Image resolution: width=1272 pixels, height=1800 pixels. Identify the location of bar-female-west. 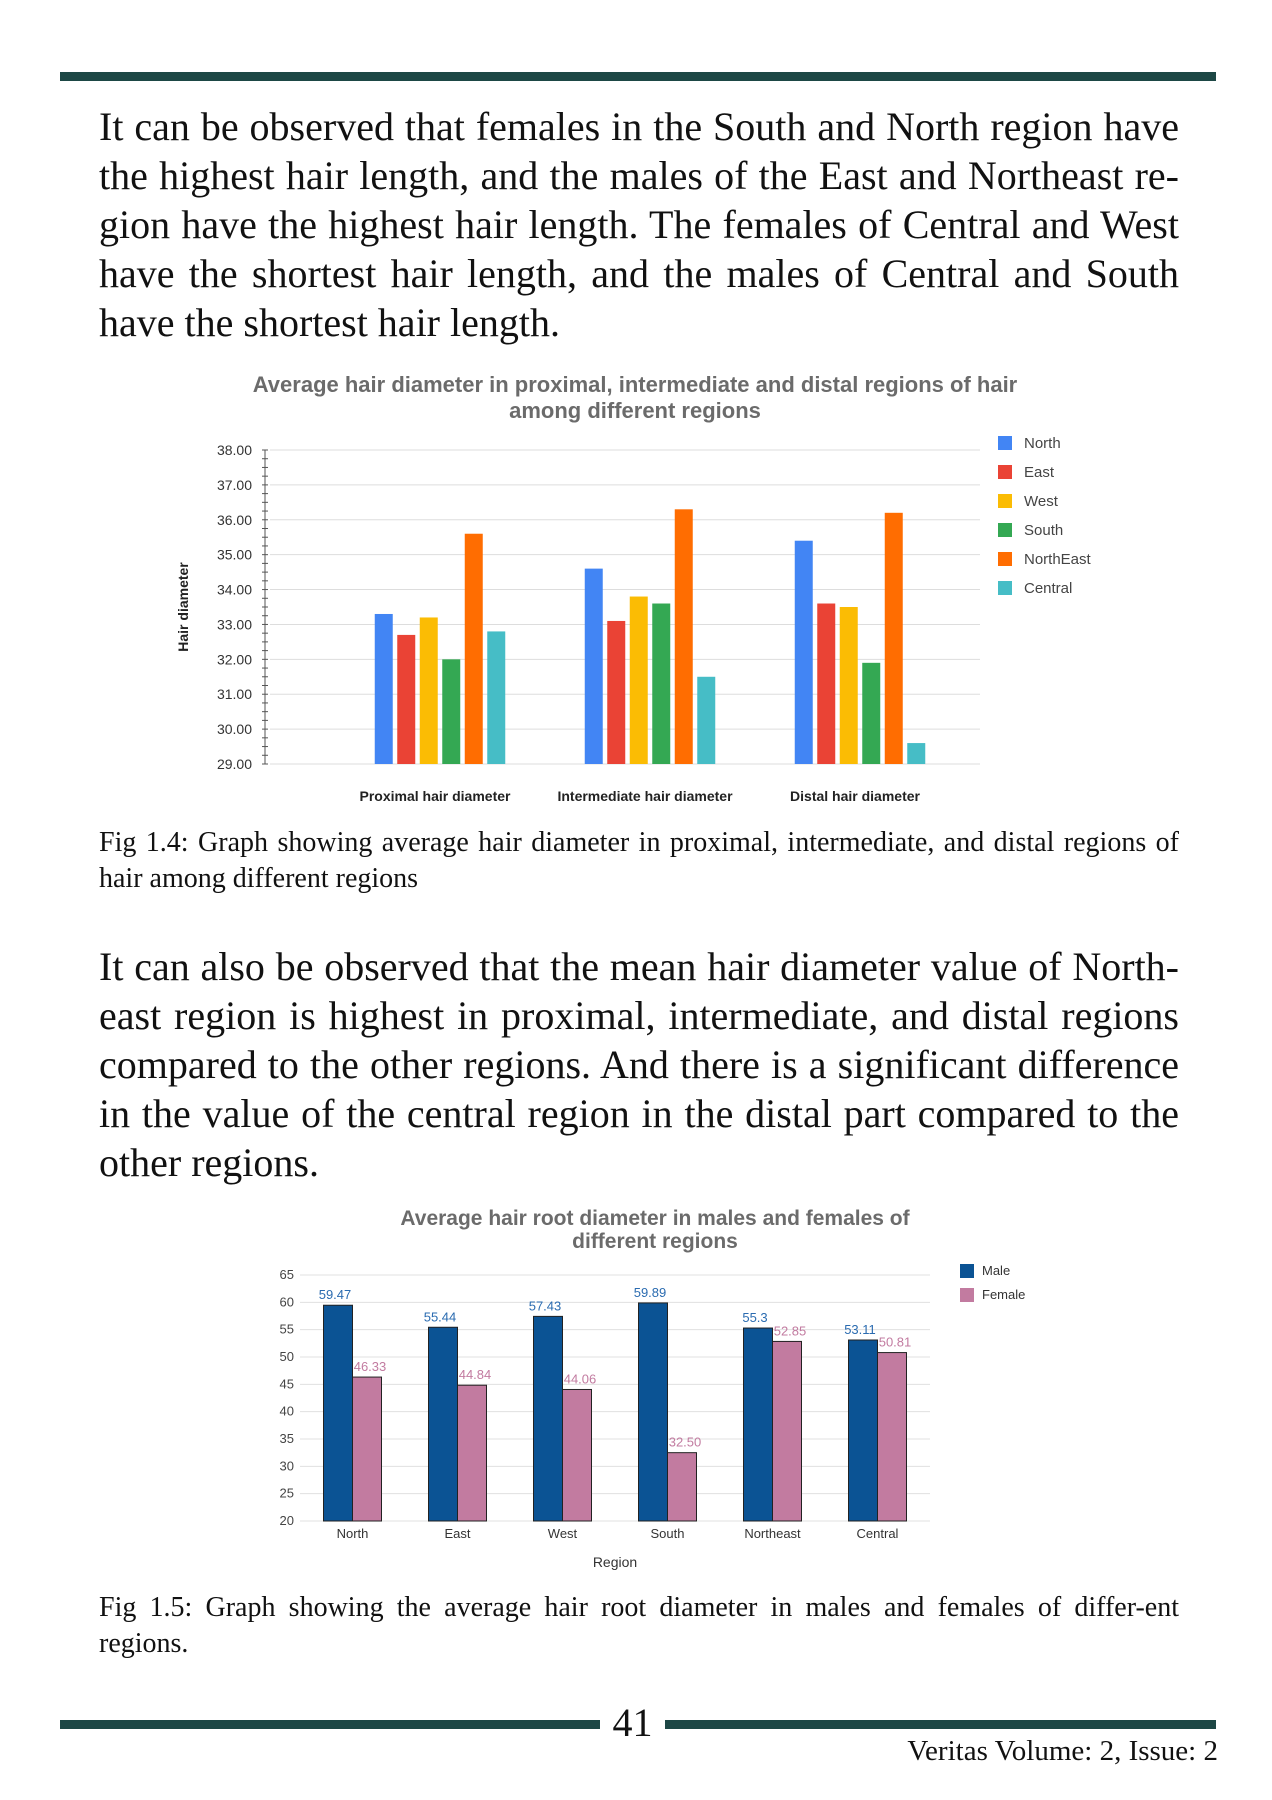
(577, 1455).